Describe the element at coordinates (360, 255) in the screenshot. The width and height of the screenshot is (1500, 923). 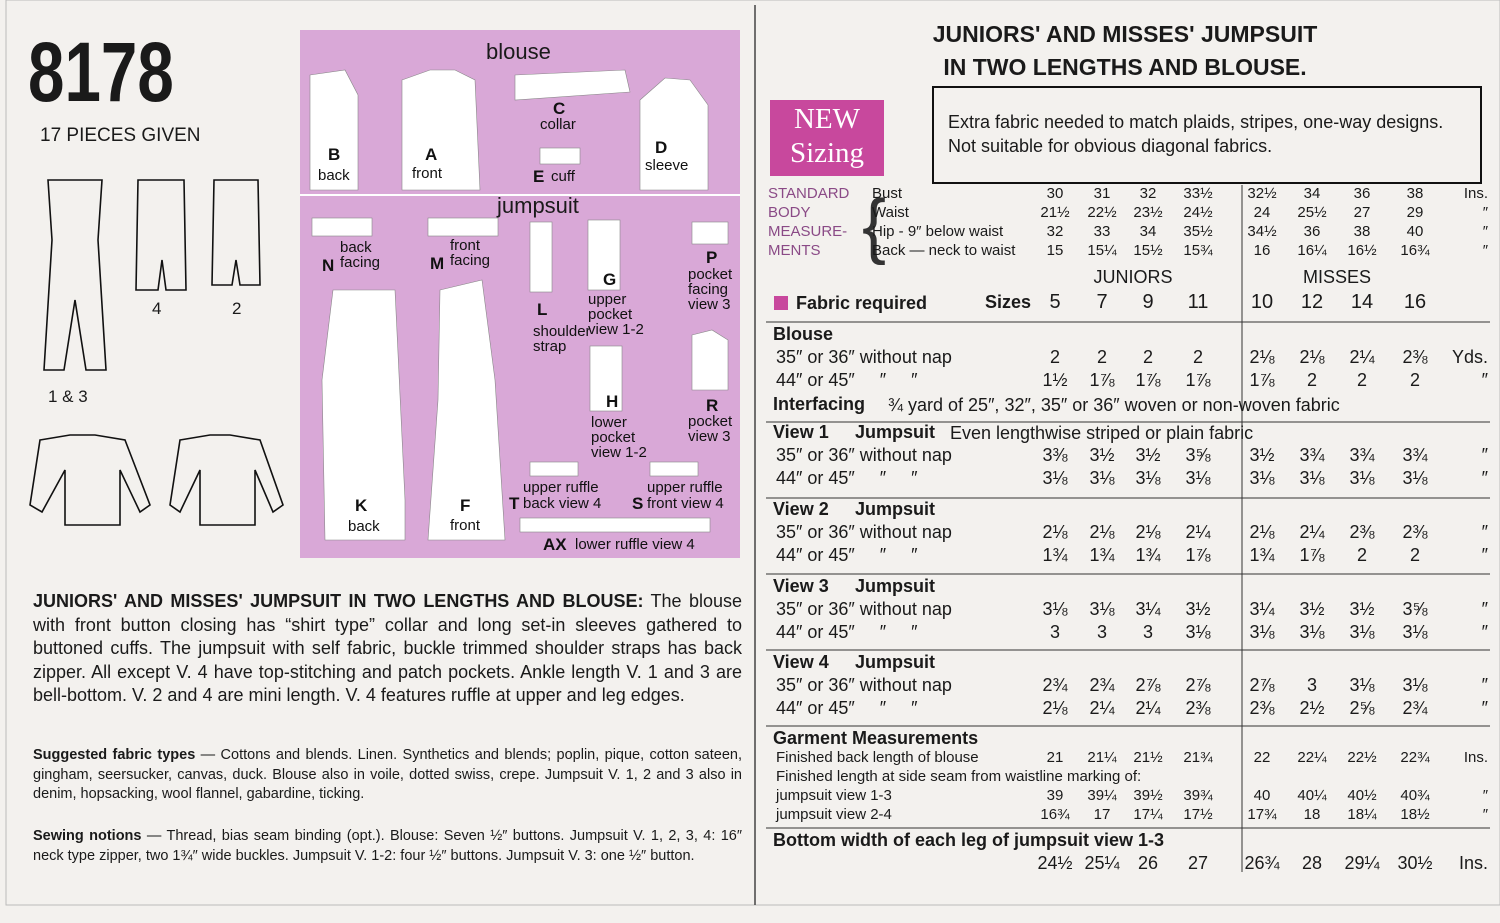
I see `piece-label: back facing` at that location.